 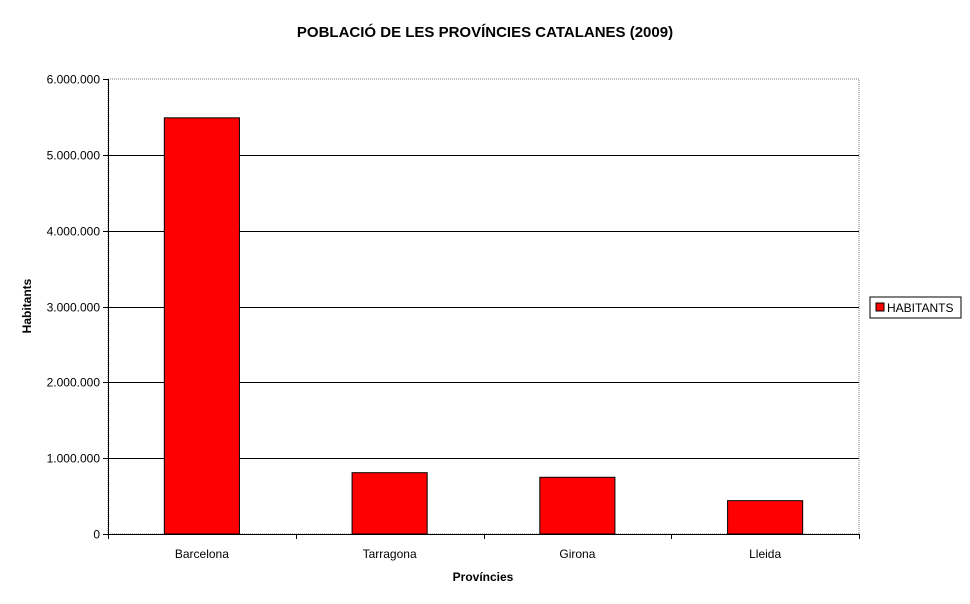 I want to click on bar-girona, so click(x=577, y=505).